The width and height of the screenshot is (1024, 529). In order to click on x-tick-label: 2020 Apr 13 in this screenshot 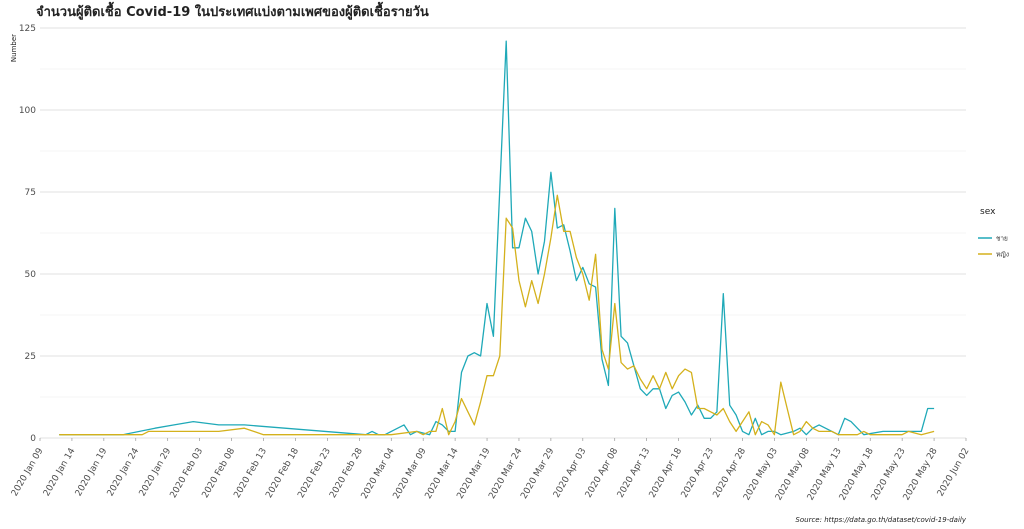, I will do `click(634, 473)`.